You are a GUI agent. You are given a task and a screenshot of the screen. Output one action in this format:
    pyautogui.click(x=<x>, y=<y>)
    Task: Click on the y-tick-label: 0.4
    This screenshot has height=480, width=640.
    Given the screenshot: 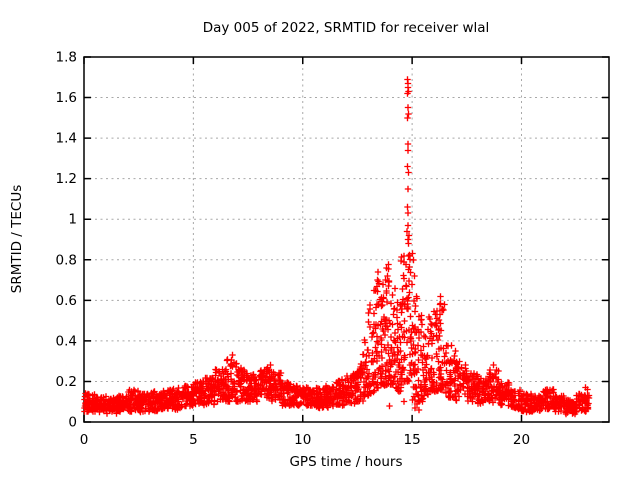 What is the action you would take?
    pyautogui.click(x=66, y=341)
    